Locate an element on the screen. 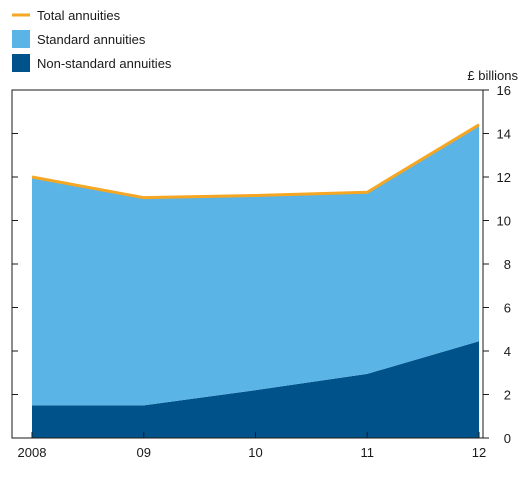  legend-label-standard-annuities: Standard annuities is located at coordinates (91, 39).